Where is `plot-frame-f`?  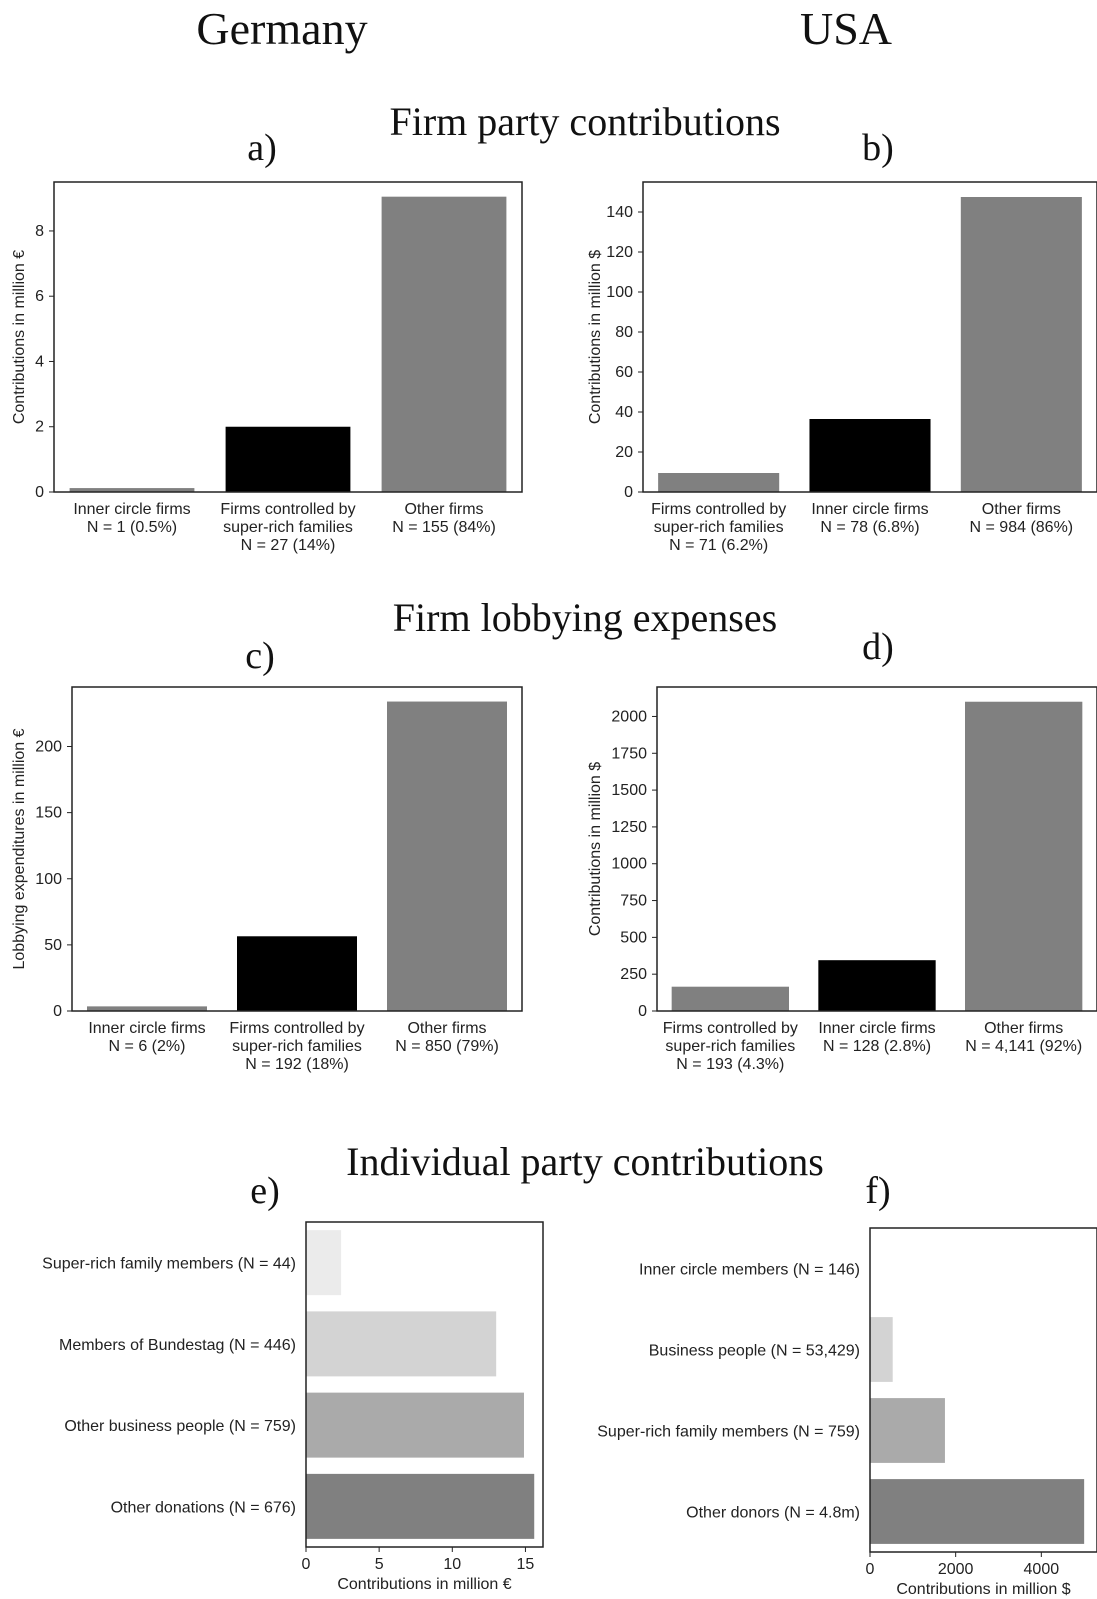
plot-frame-f is located at coordinates (983, 1390).